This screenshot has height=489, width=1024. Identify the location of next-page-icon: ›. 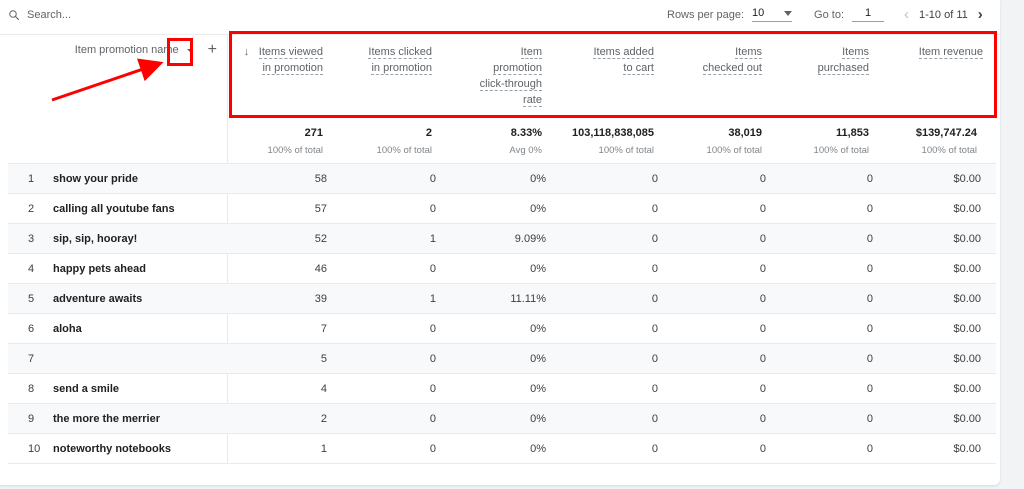
(980, 14).